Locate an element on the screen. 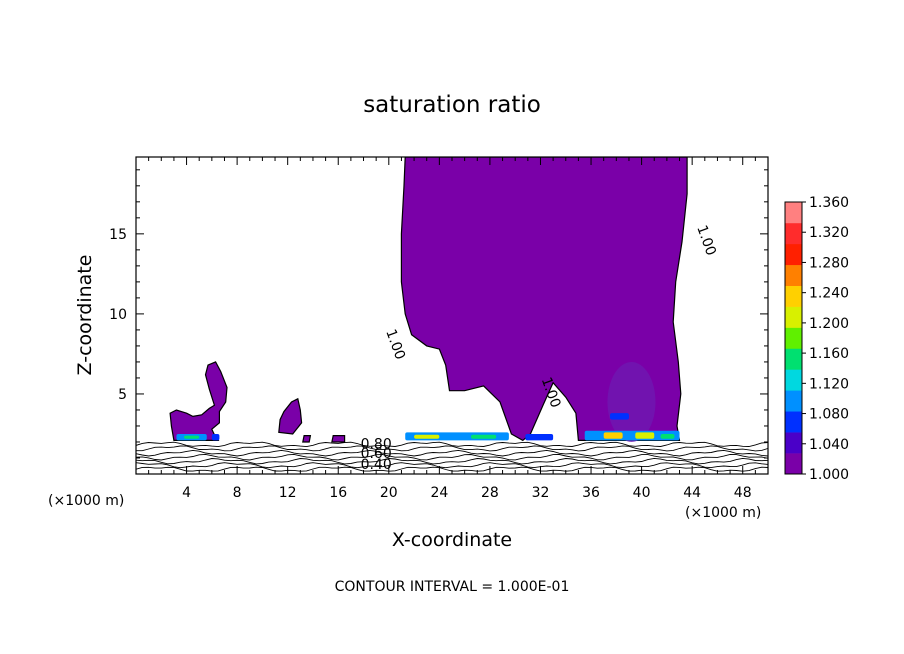 This screenshot has width=904, height=654. x-tick-label: 20 is located at coordinates (389, 493).